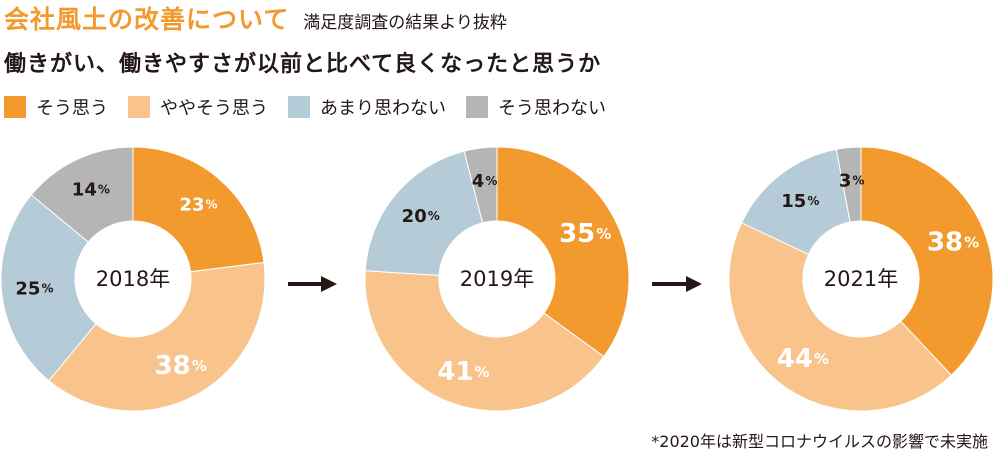 Image resolution: width=994 pixels, height=458 pixels. I want to click on legend-label: あまり思わない, so click(383, 108).